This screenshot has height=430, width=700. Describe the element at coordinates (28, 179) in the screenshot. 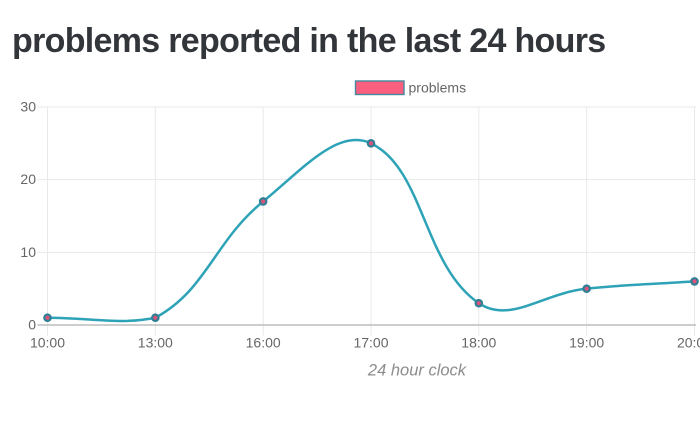

I see `svg-text: 20` at that location.